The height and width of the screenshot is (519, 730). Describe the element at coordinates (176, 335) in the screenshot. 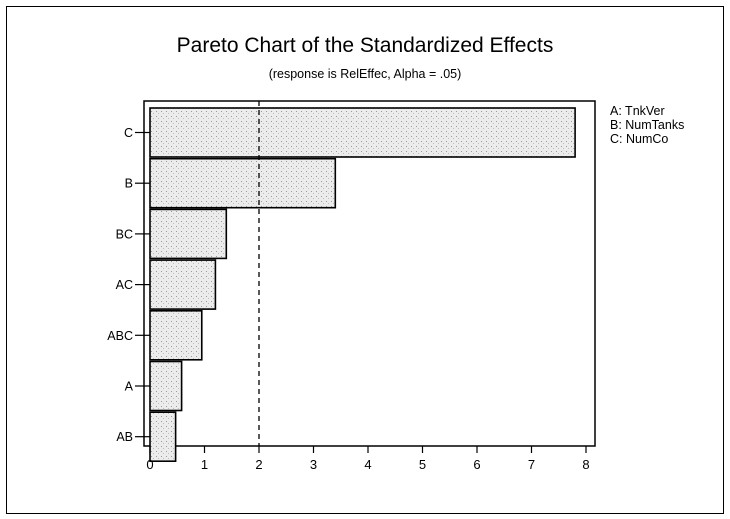

I see `bar-abc` at that location.